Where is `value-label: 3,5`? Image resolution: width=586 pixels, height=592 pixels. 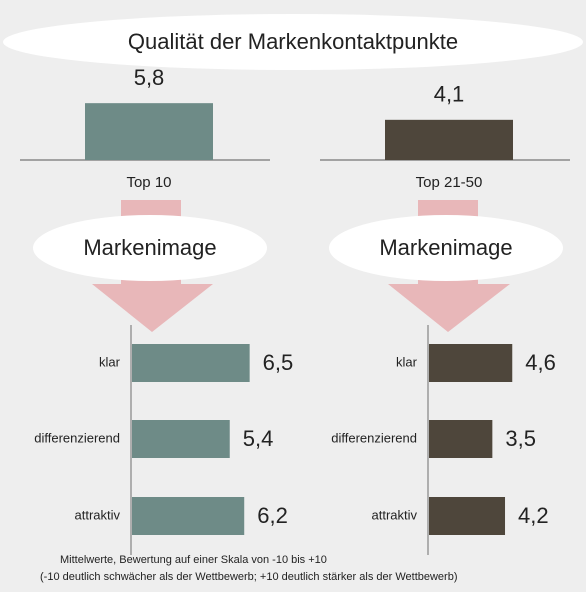
value-label: 3,5 is located at coordinates (520, 438).